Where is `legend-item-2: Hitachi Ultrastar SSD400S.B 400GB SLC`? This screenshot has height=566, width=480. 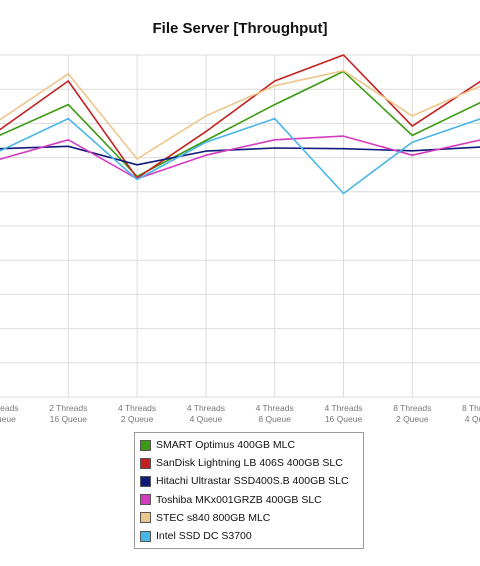 legend-item-2: Hitachi Ultrastar SSD400S.B 400GB SLC is located at coordinates (249, 481).